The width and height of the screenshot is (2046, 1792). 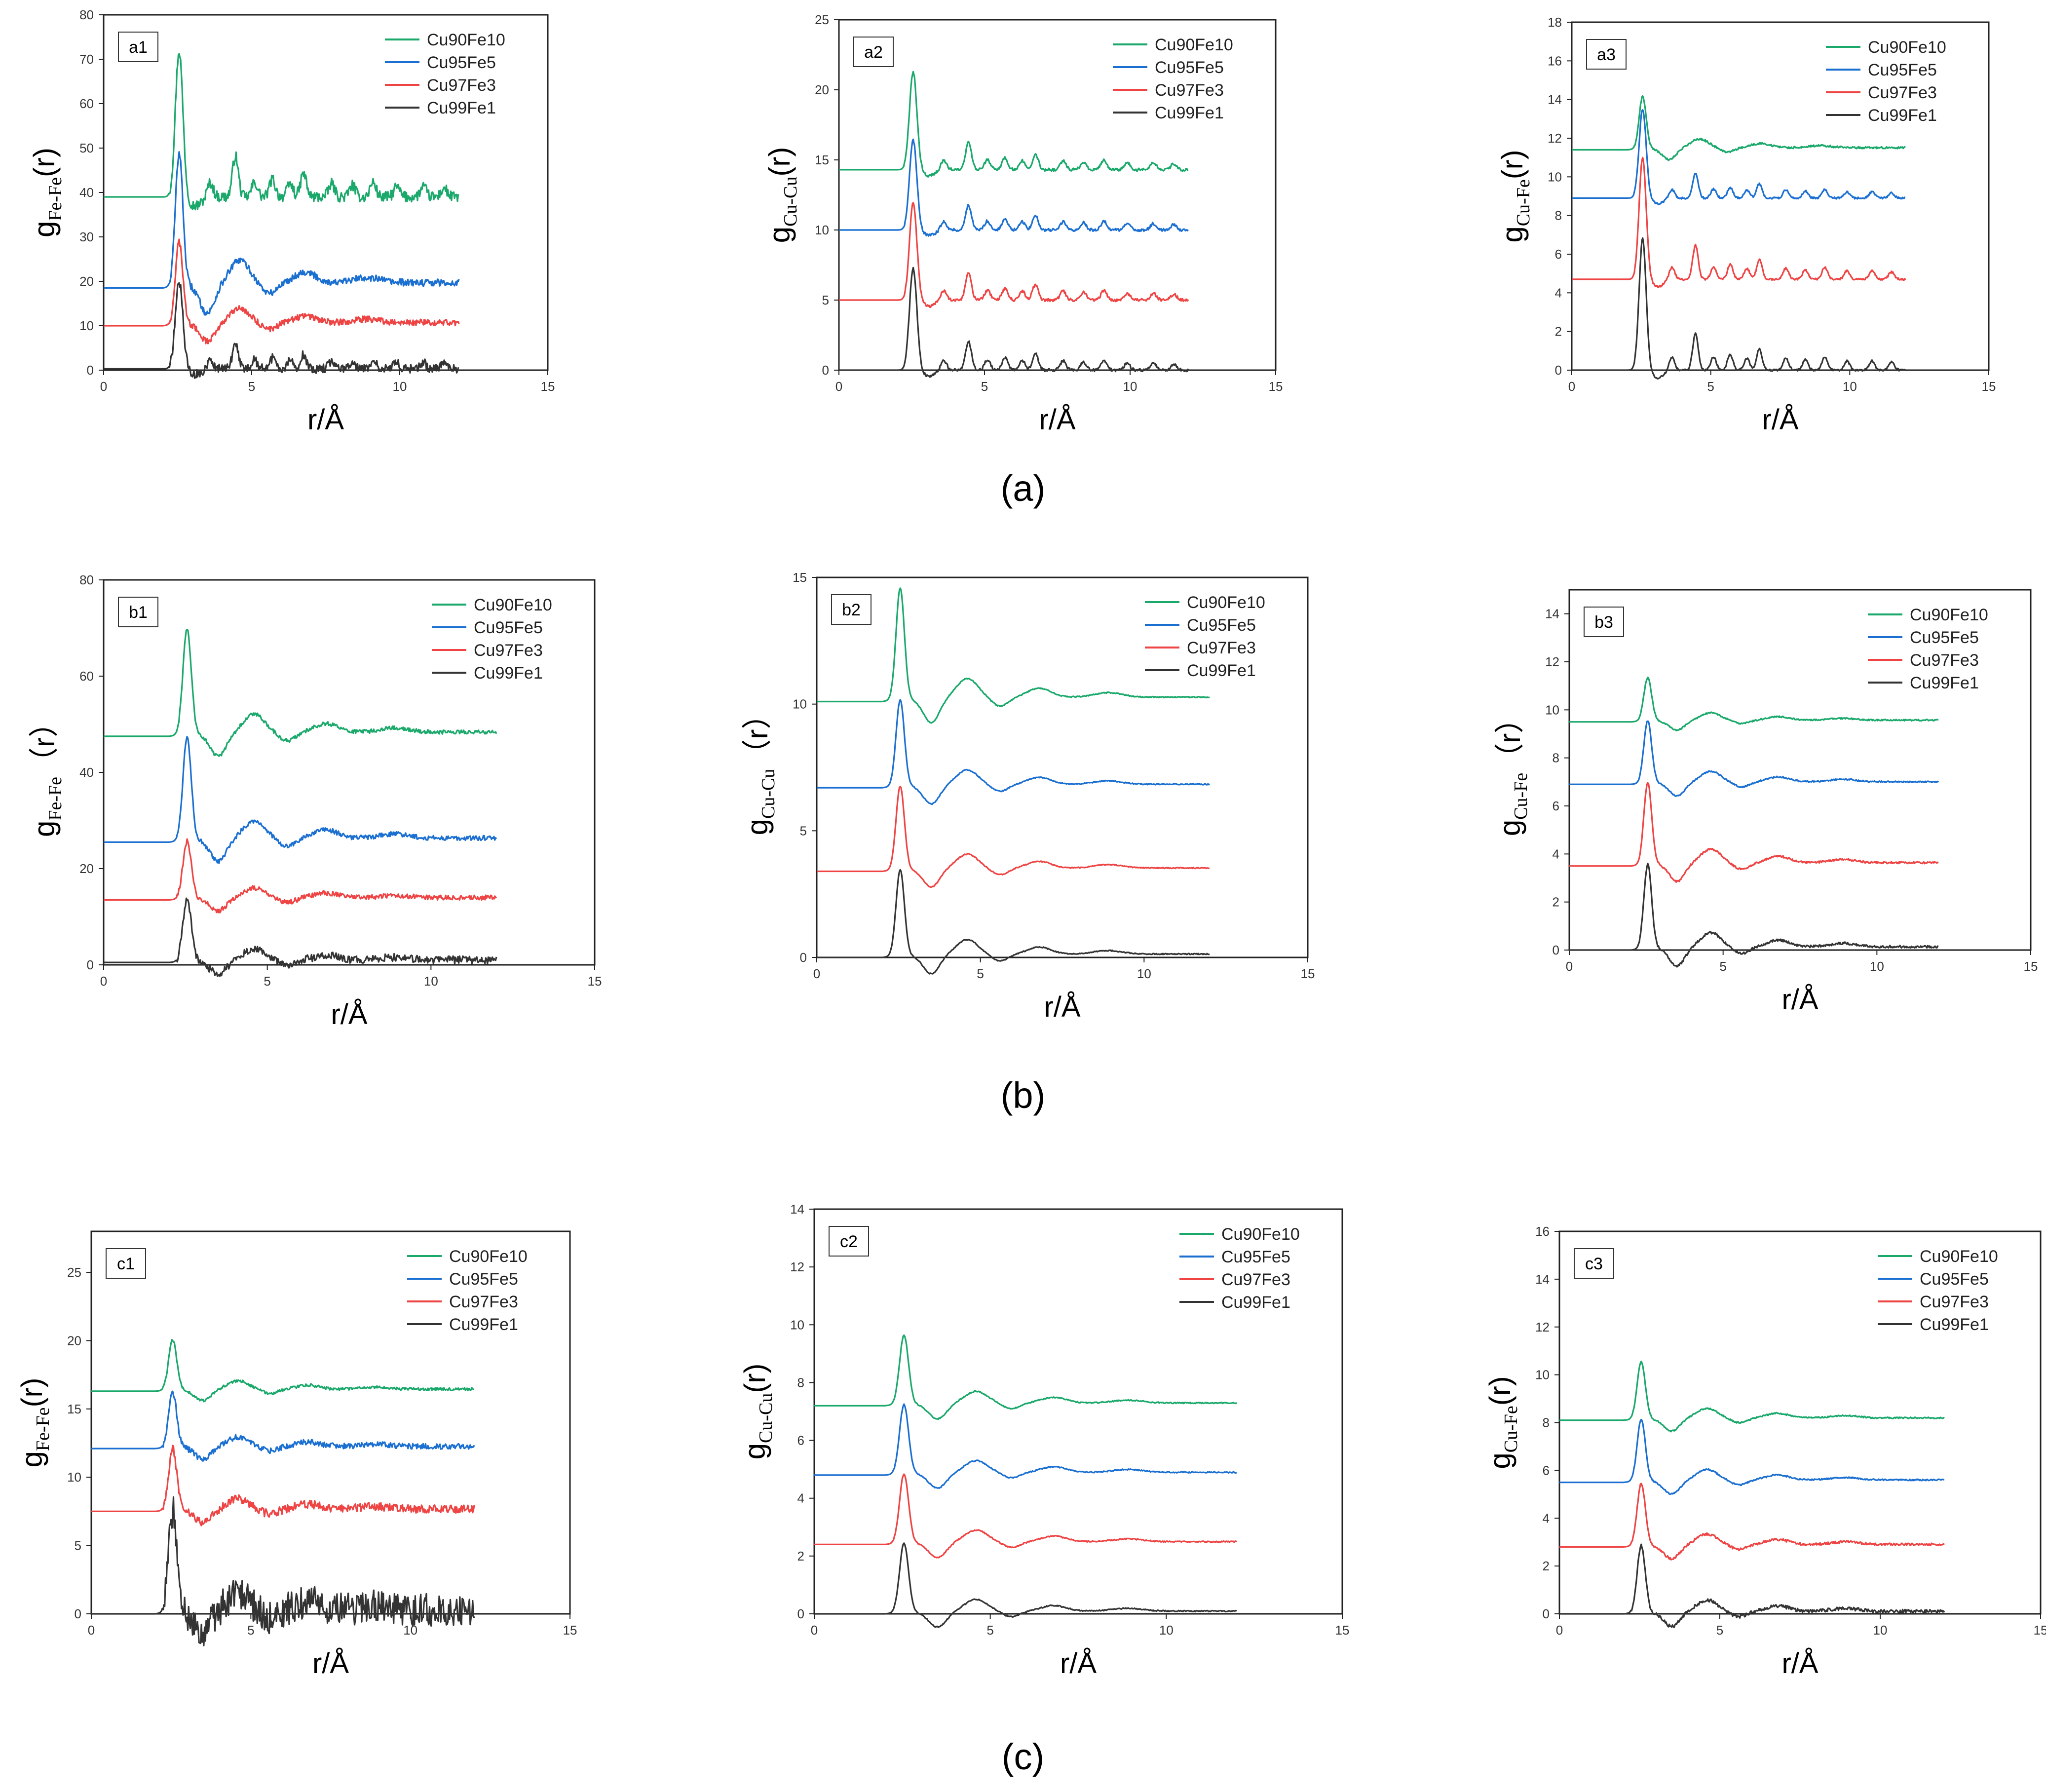 What do you see at coordinates (760, 768) in the screenshot?
I see `y-axis-label: gCu-Cu（r）` at bounding box center [760, 768].